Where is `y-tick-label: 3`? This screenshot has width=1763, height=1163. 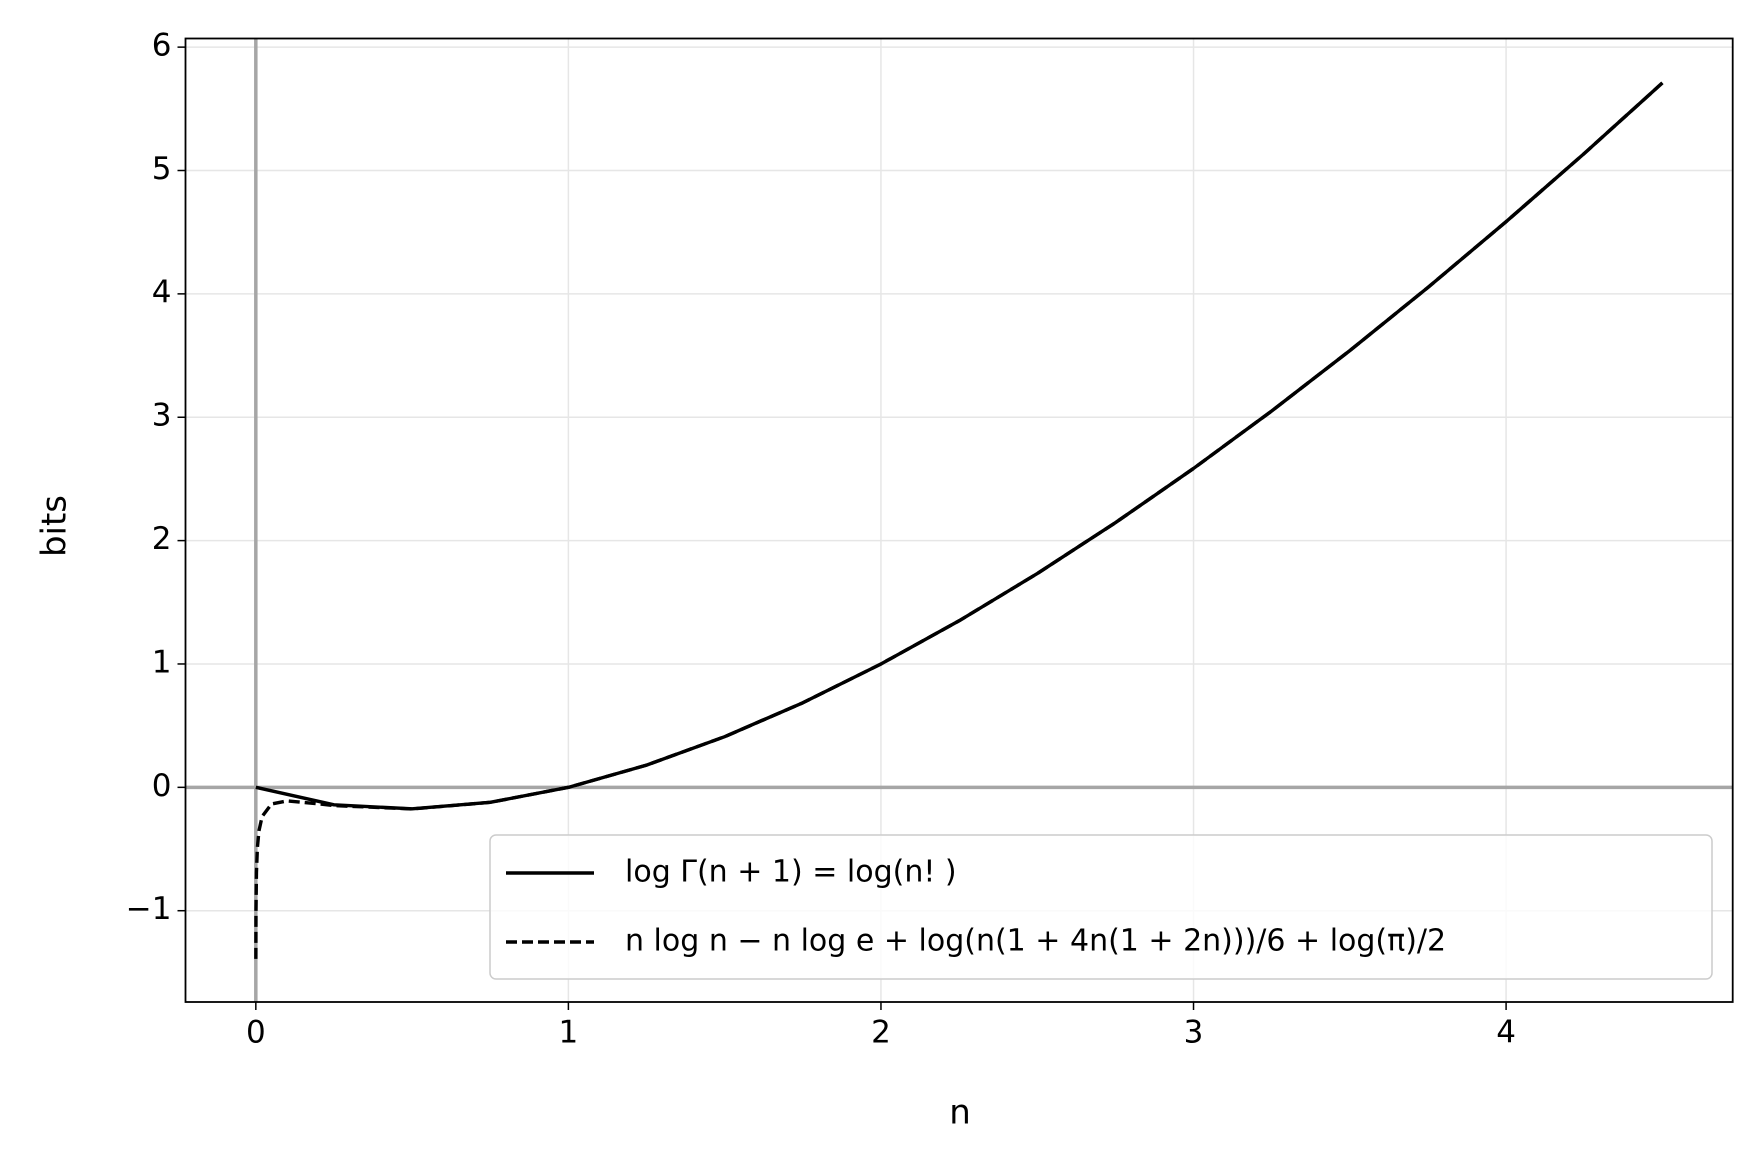 y-tick-label: 3 is located at coordinates (162, 416).